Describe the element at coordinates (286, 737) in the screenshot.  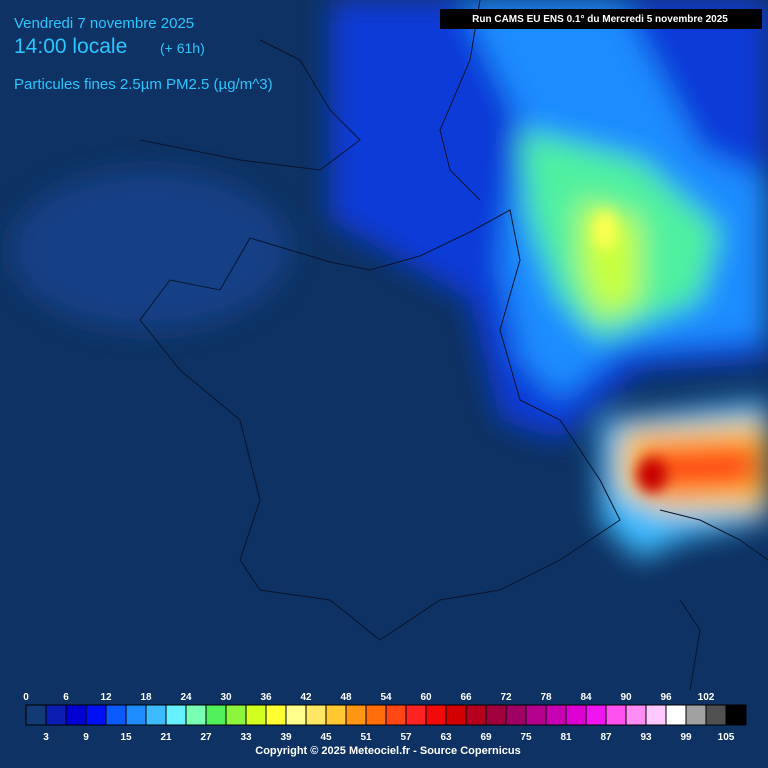
I see `legend-tick-label: 39` at that location.